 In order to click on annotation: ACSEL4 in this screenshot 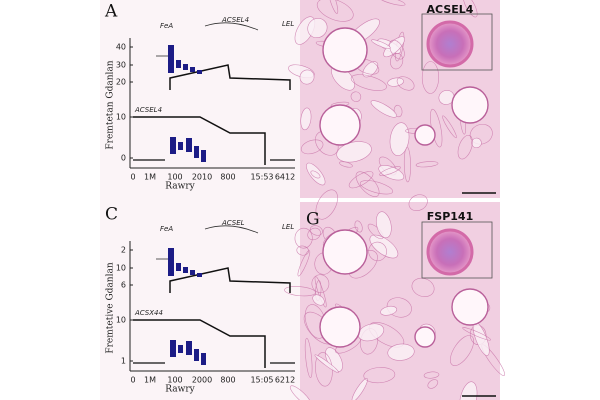, I will do `click(148, 110)`.